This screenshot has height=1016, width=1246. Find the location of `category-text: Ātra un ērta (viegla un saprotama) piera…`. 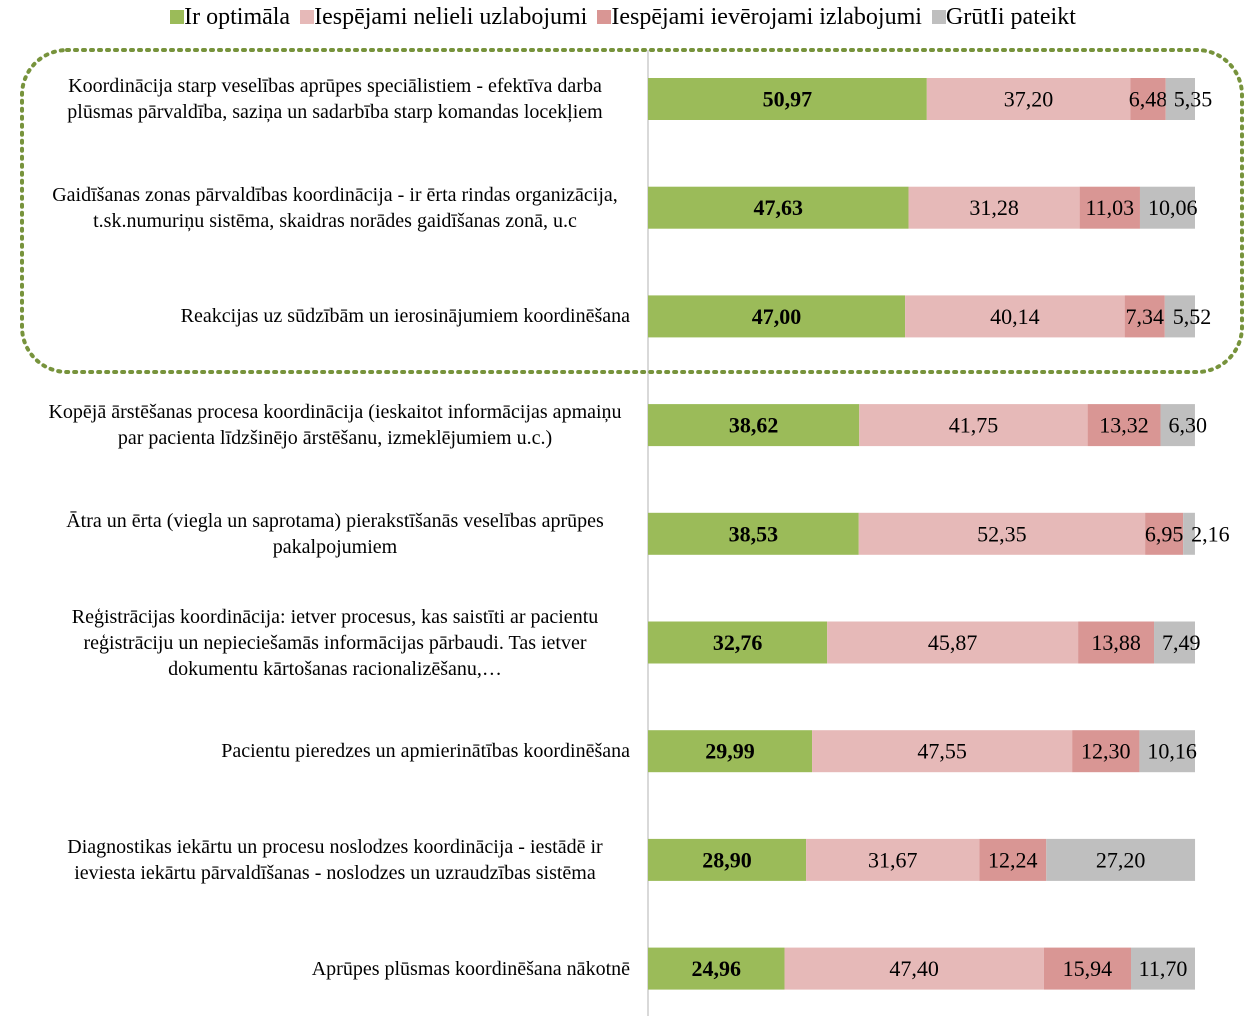

category-text: Ātra un ērta (viegla un saprotama) piera… is located at coordinates (335, 533).